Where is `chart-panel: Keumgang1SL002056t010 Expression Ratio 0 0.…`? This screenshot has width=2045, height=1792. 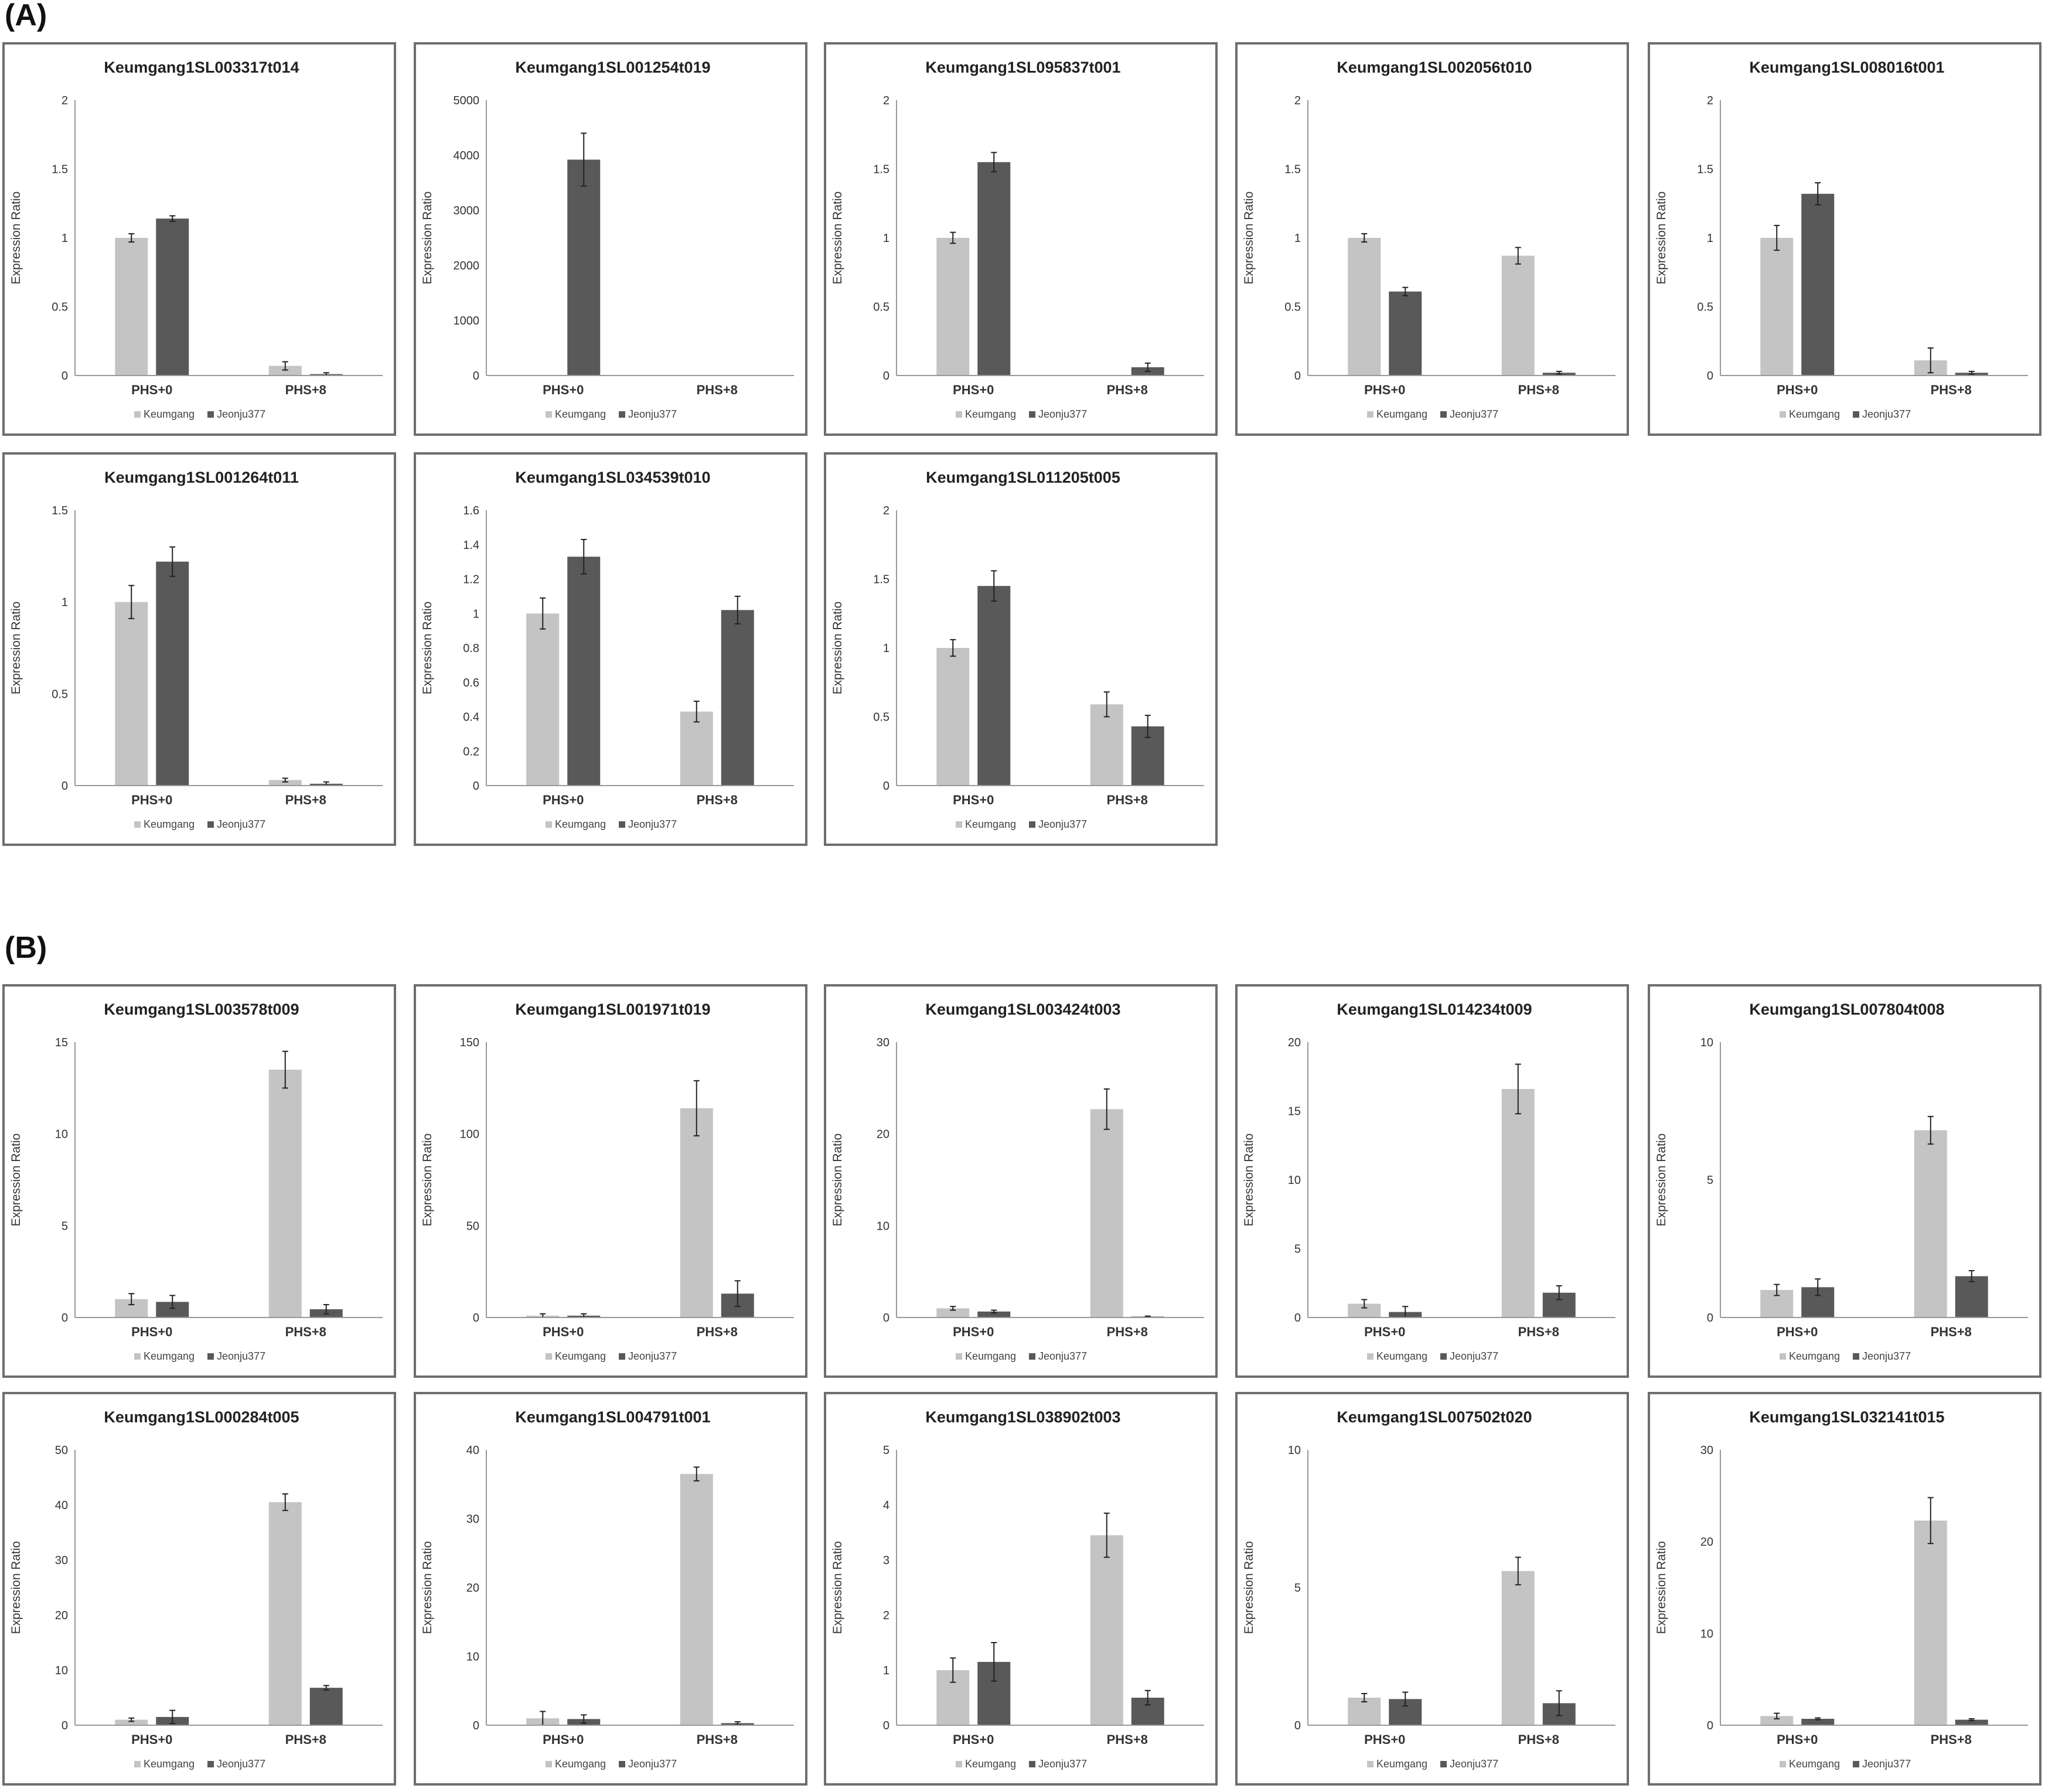 chart-panel: Keumgang1SL002056t010 Expression Ratio 0 0.… is located at coordinates (1432, 239).